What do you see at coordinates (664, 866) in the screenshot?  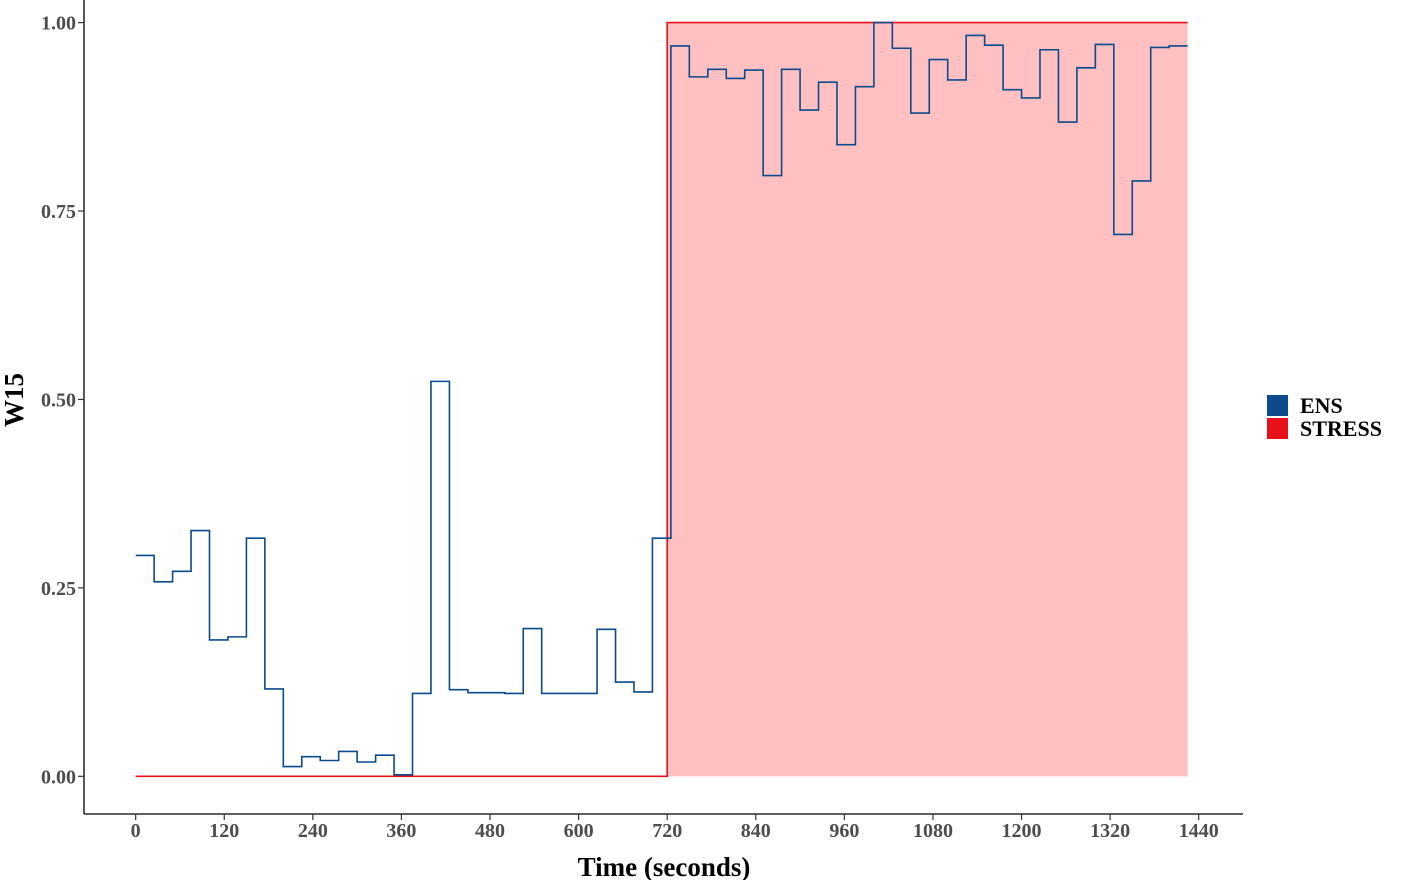 I see `x-axis-title: Time (seconds)` at bounding box center [664, 866].